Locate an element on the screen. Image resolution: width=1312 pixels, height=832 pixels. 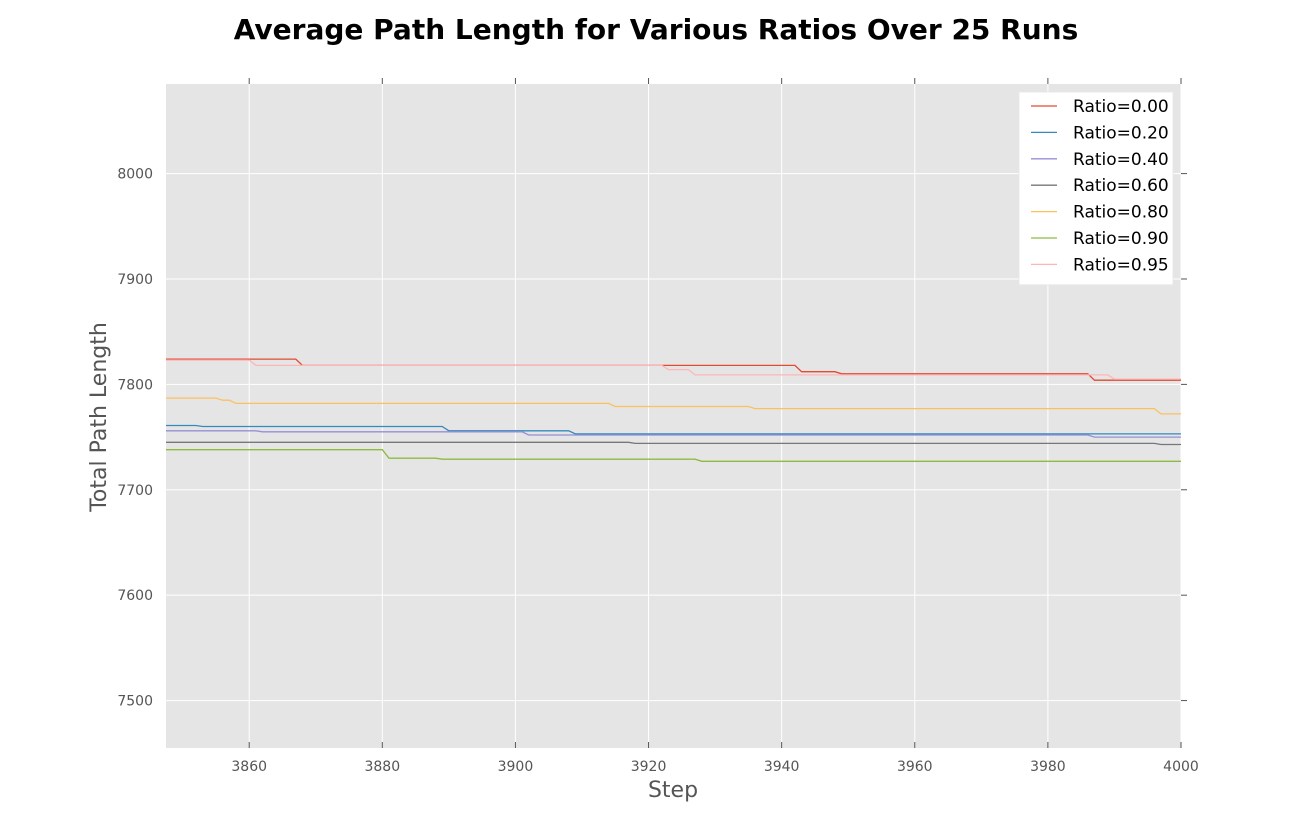
x-tick-label: 3900 is located at coordinates (516, 767).